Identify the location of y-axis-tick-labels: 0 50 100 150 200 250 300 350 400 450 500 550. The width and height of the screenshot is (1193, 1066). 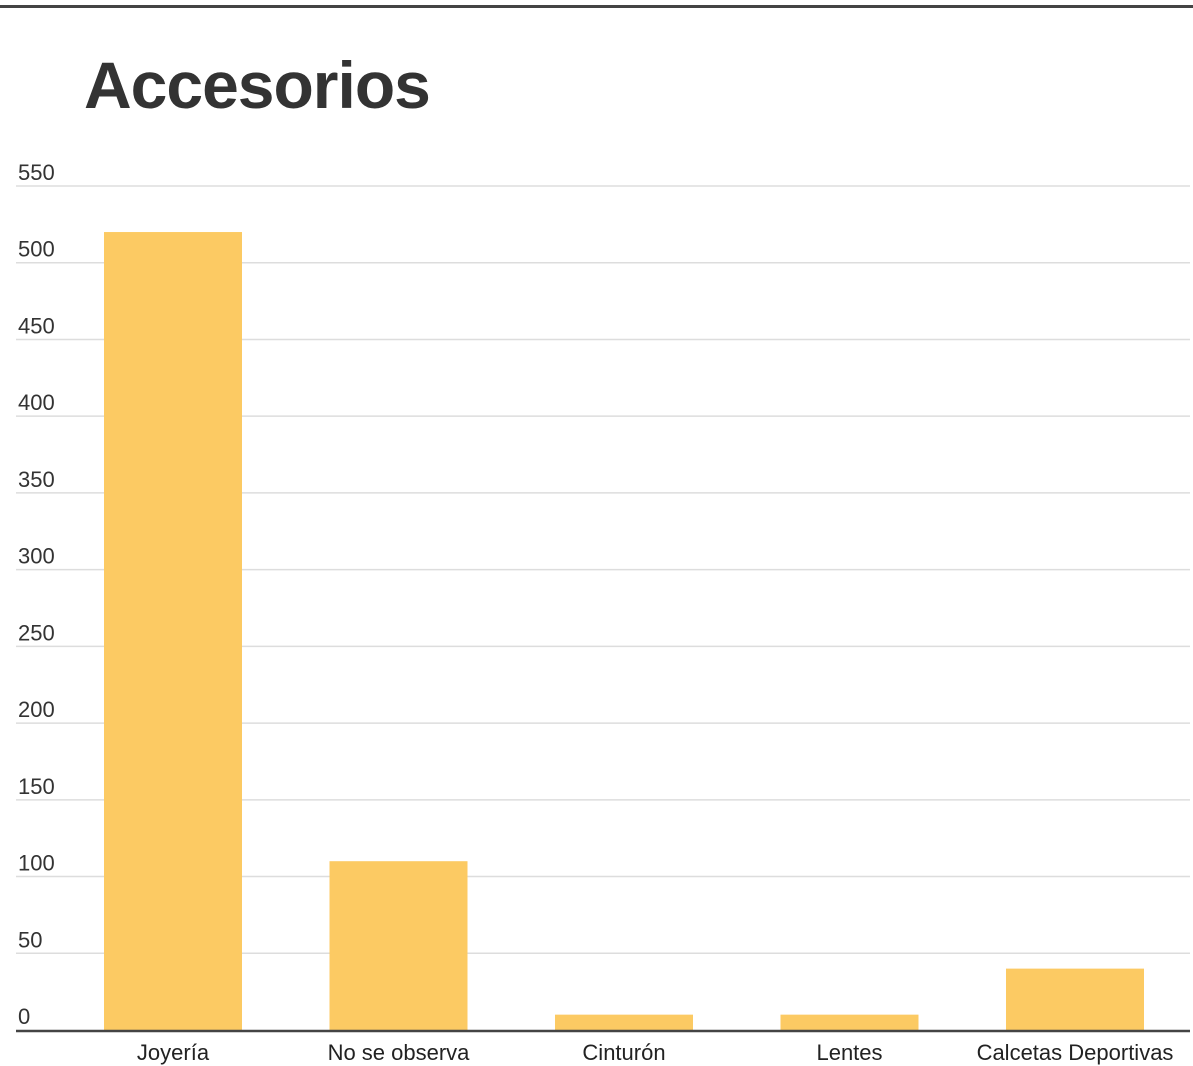
(36, 594).